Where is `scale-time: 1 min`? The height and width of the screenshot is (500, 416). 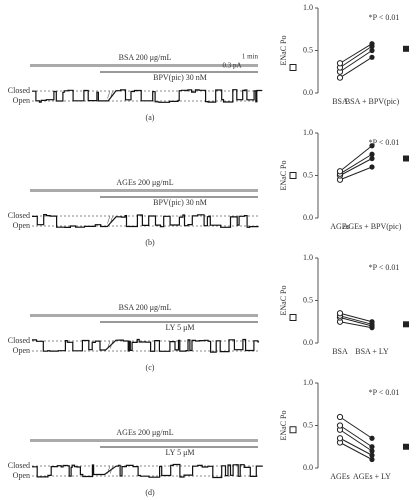
scale-time: 1 min is located at coordinates (250, 57).